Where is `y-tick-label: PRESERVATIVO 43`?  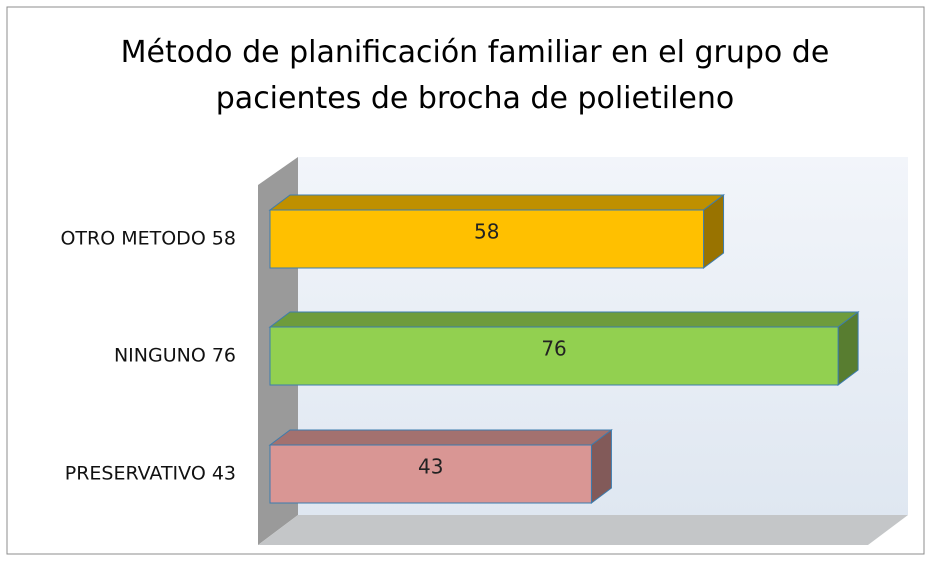 y-tick-label: PRESERVATIVO 43 is located at coordinates (150, 474).